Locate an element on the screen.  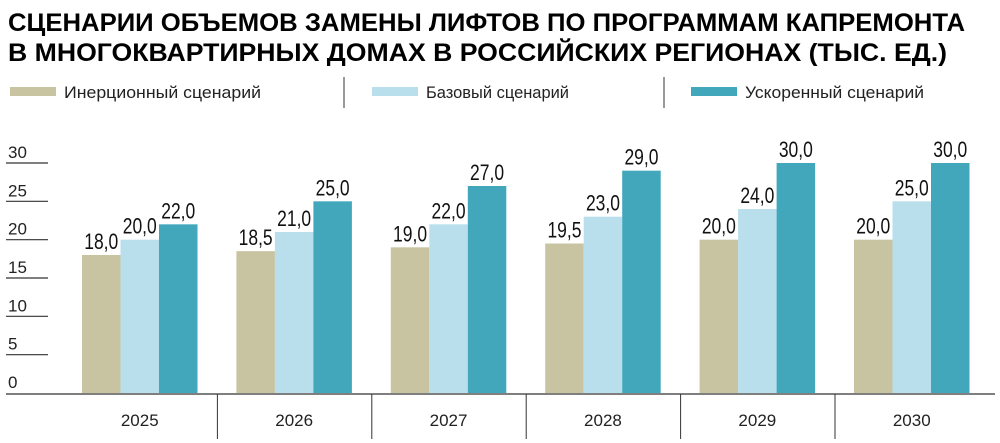
y-tick-label: 20 is located at coordinates (17, 229).